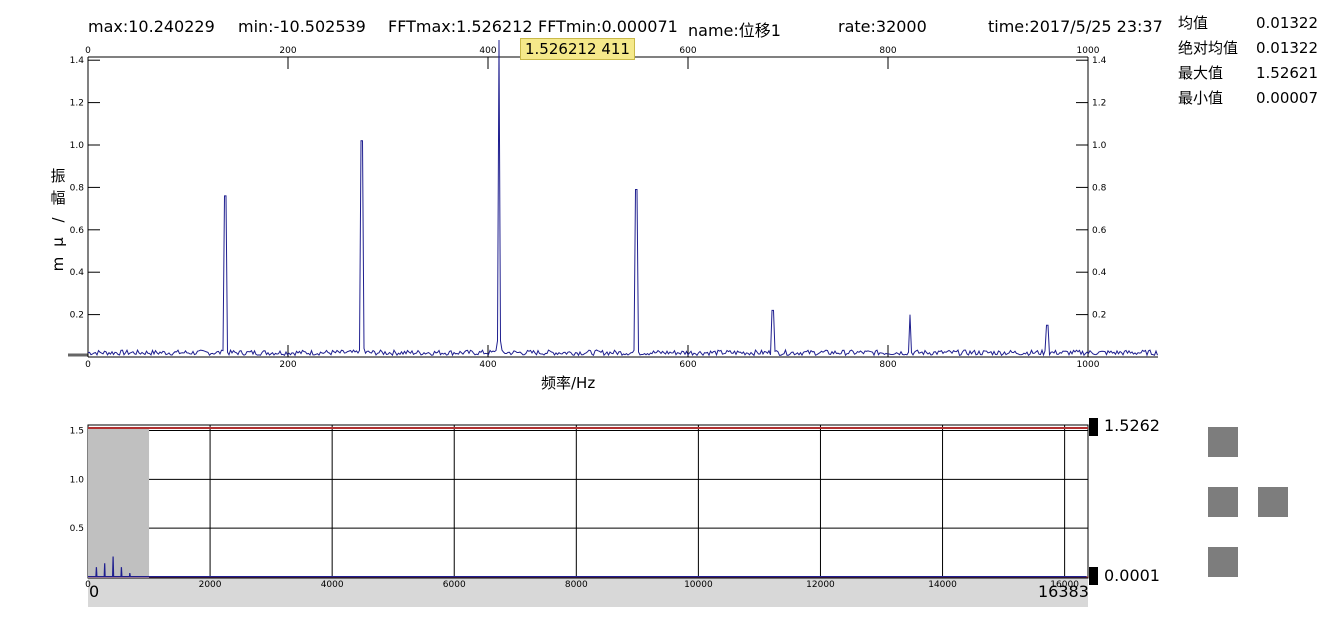 The height and width of the screenshot is (622, 1338). What do you see at coordinates (88, 585) in the screenshot?
I see `overview-x-tick-label: 0` at bounding box center [88, 585].